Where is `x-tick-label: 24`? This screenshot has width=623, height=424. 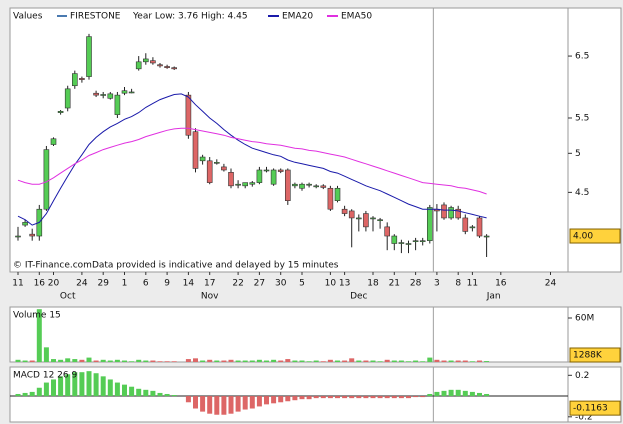
x-tick-label: 24 is located at coordinates (551, 284).